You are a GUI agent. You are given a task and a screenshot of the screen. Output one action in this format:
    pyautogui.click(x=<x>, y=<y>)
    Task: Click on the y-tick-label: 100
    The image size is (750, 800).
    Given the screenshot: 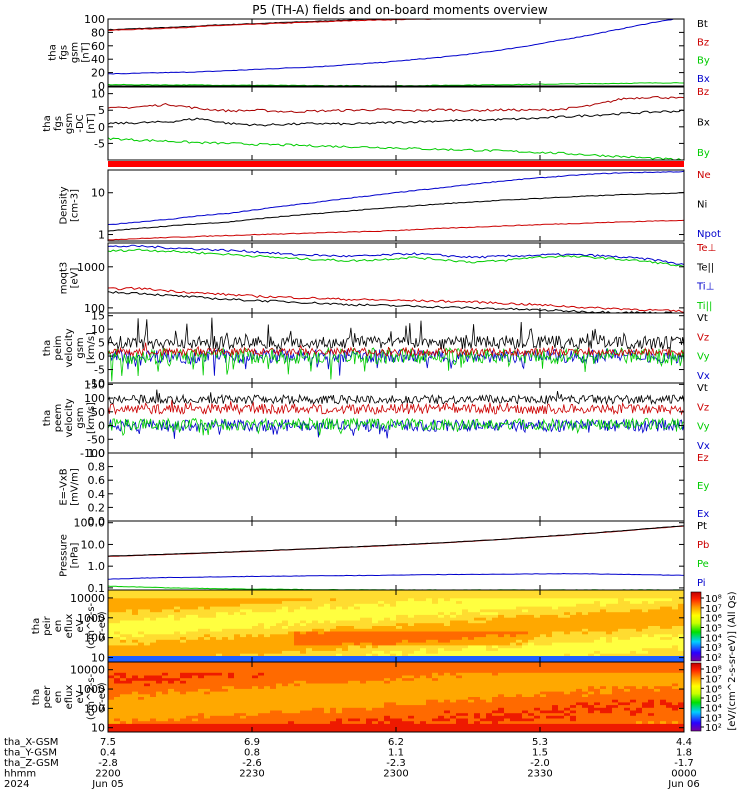 What is the action you would take?
    pyautogui.click(x=94, y=638)
    